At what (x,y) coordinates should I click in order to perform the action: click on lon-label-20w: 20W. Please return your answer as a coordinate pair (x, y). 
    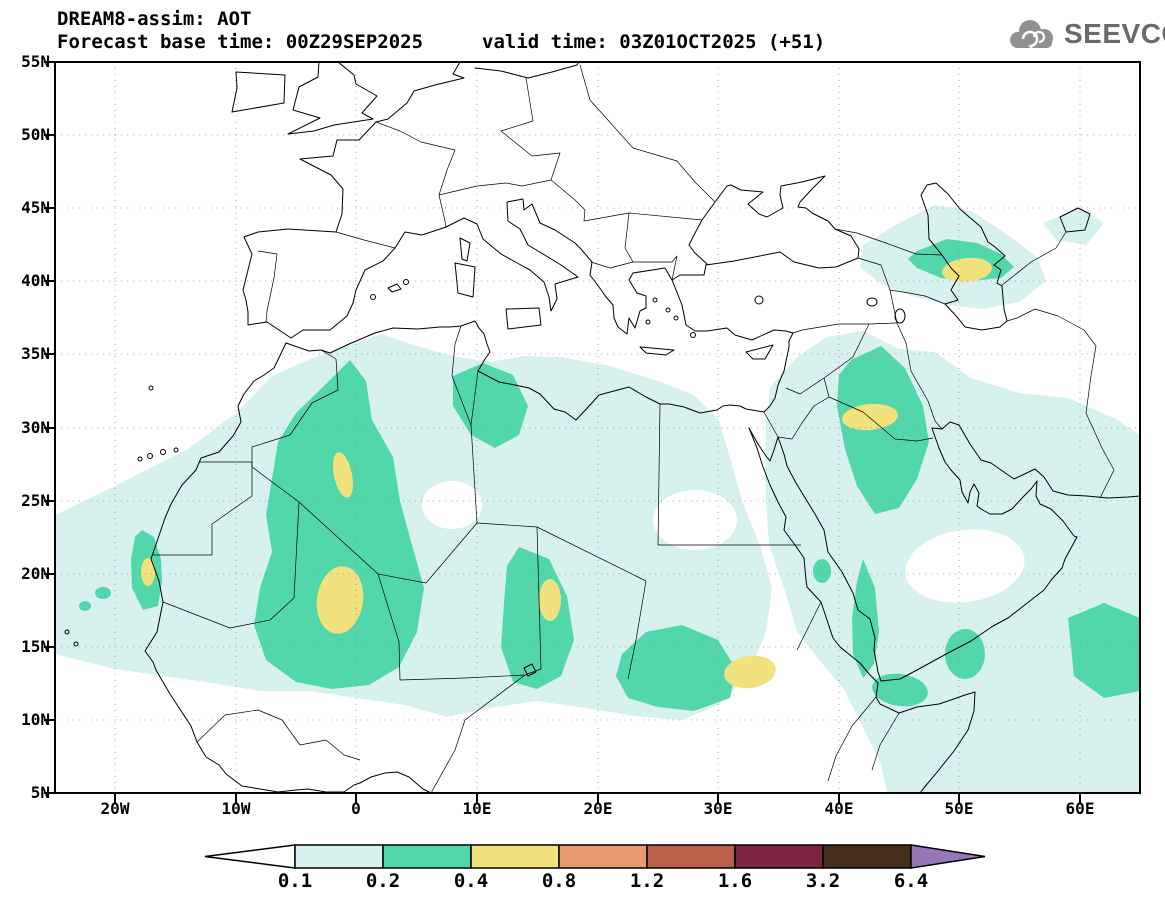
    Looking at the image, I should click on (115, 808).